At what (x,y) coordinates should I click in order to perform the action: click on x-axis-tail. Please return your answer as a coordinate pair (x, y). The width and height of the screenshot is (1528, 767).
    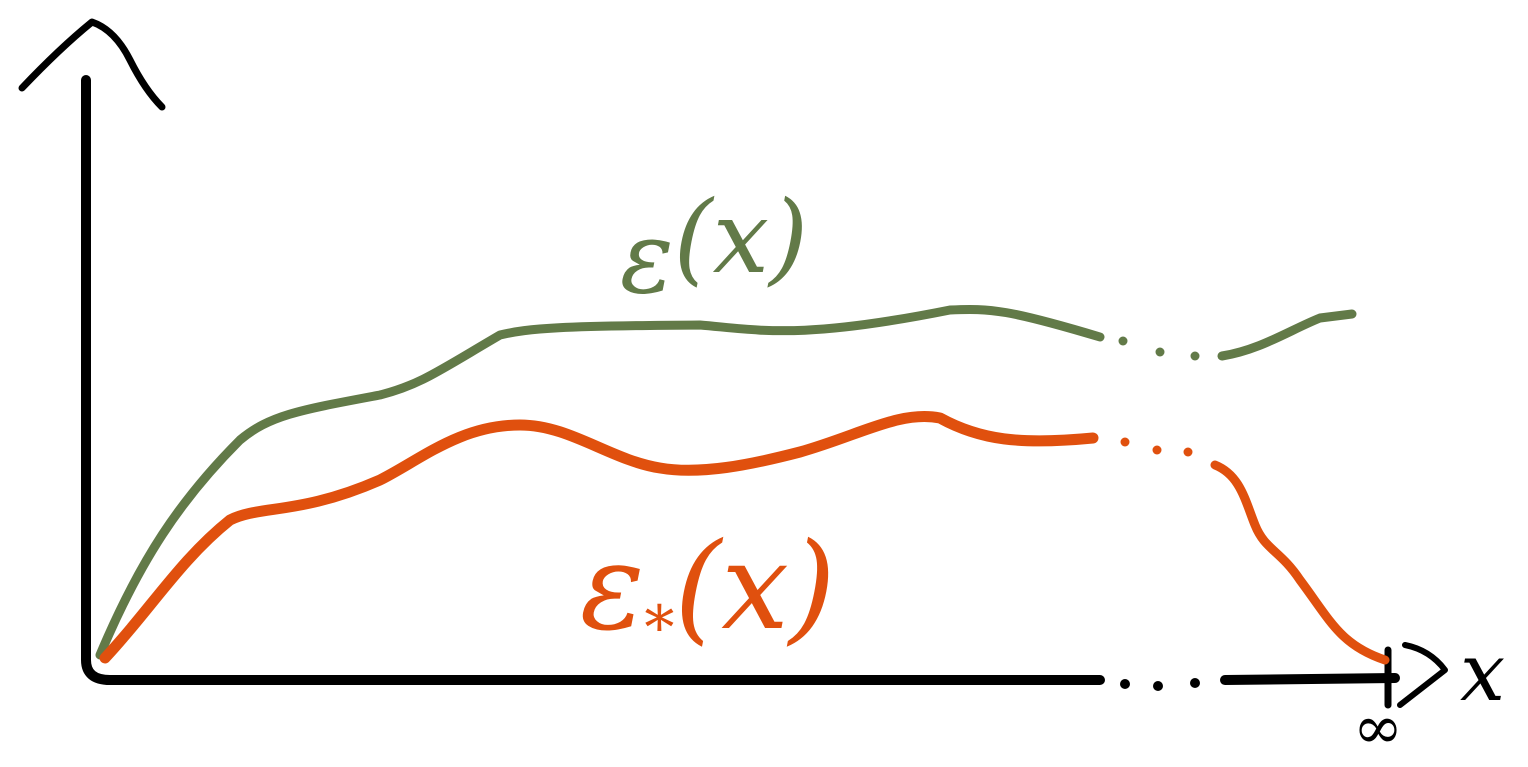
    Looking at the image, I should click on (1310, 679).